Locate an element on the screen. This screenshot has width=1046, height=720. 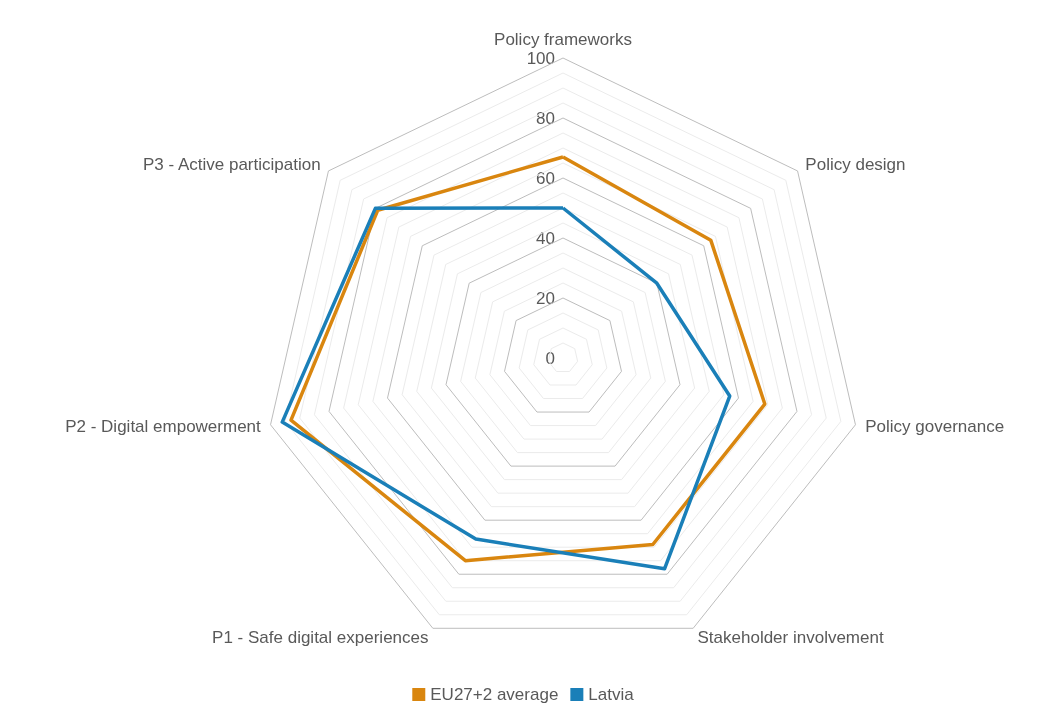
spoke-label: Policy design is located at coordinates (855, 165).